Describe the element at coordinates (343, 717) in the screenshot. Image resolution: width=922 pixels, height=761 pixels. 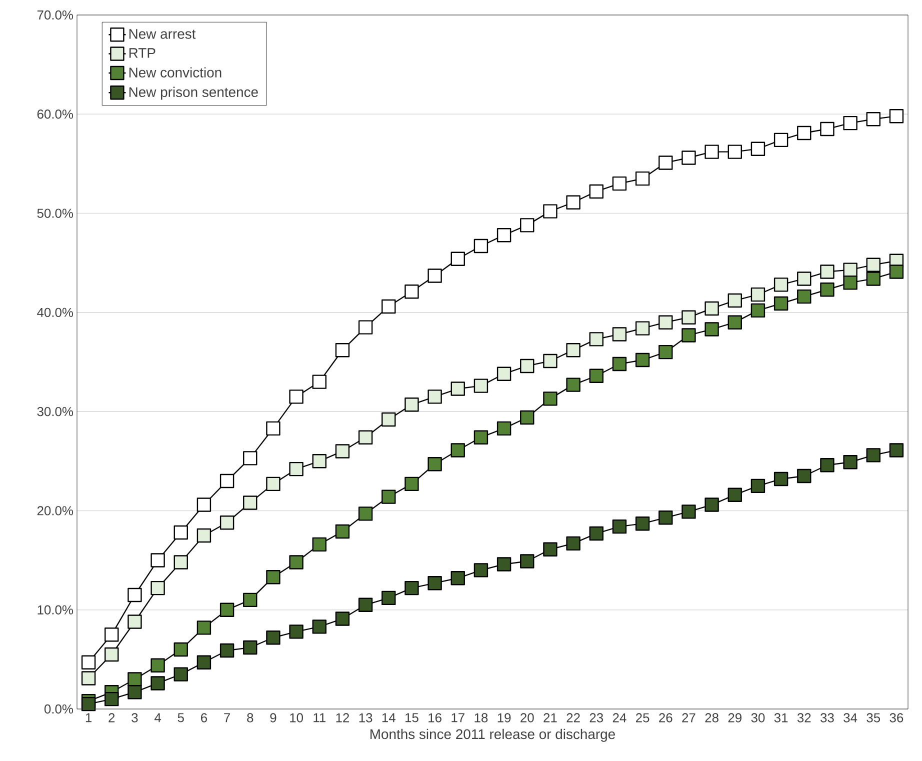
I see `x-tick-label: 12` at that location.